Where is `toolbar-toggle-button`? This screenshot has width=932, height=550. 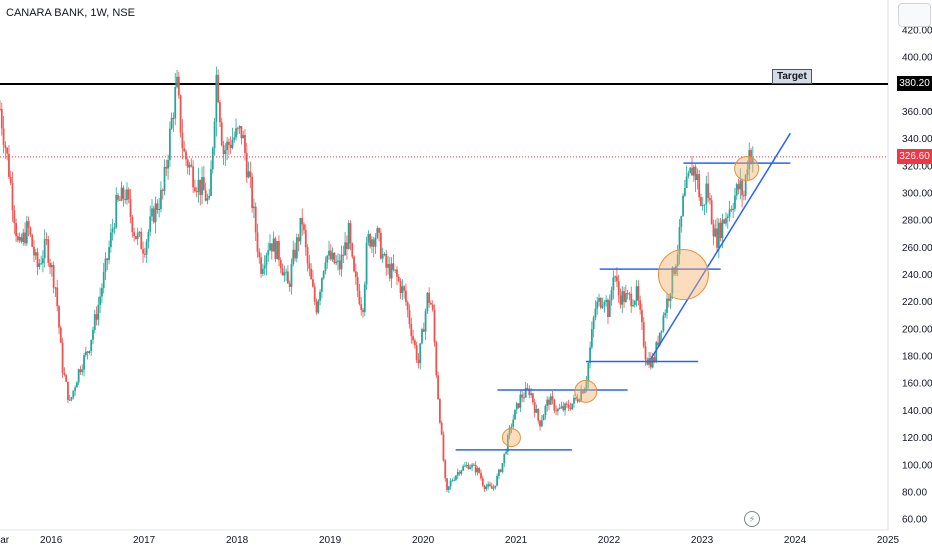 toolbar-toggle-button is located at coordinates (914, 15).